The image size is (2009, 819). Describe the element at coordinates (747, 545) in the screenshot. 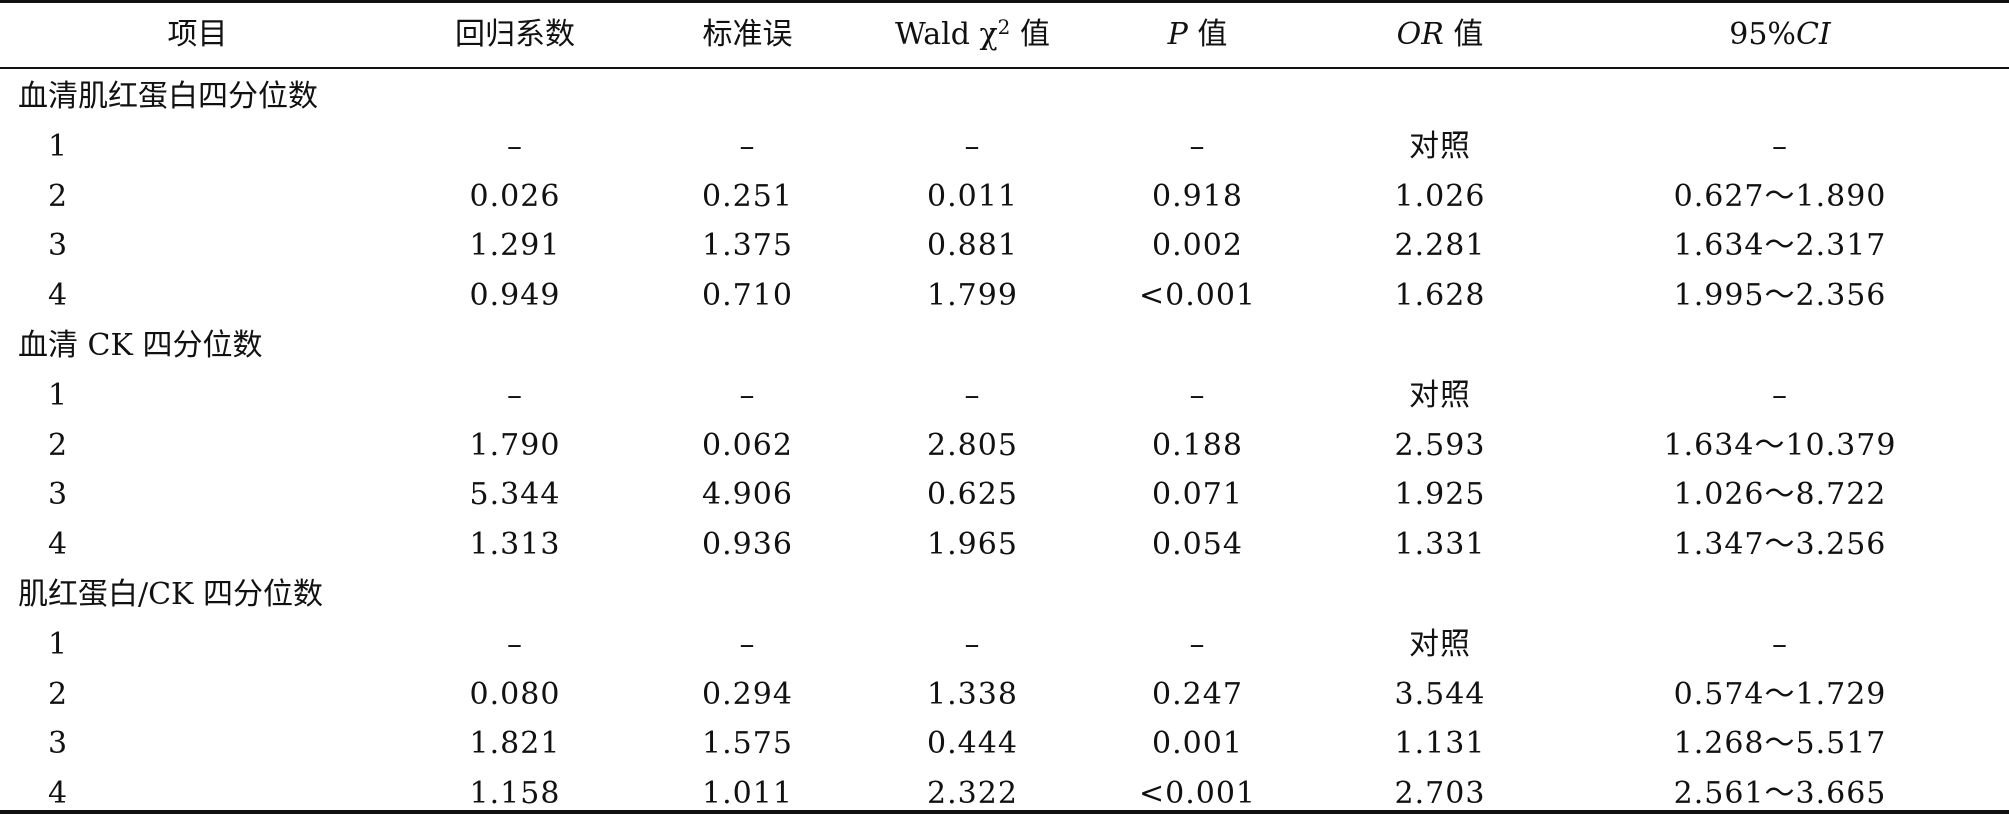

I see `cell-se: 0.936` at that location.